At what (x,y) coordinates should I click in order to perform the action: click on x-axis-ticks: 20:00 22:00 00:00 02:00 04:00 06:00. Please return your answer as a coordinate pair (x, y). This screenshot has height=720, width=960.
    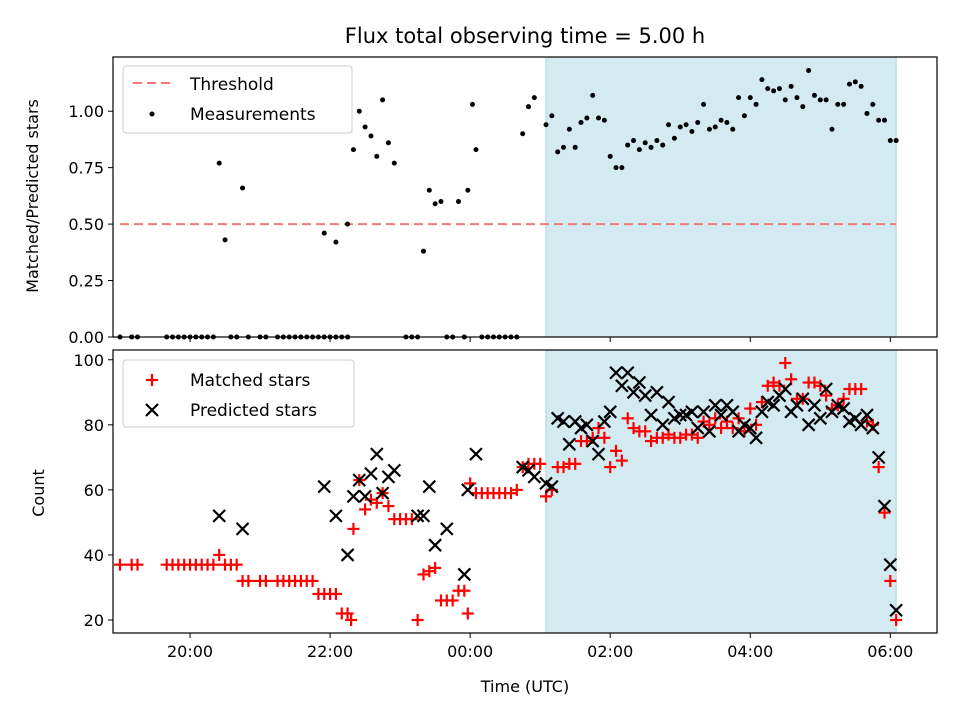
    Looking at the image, I should click on (540, 647).